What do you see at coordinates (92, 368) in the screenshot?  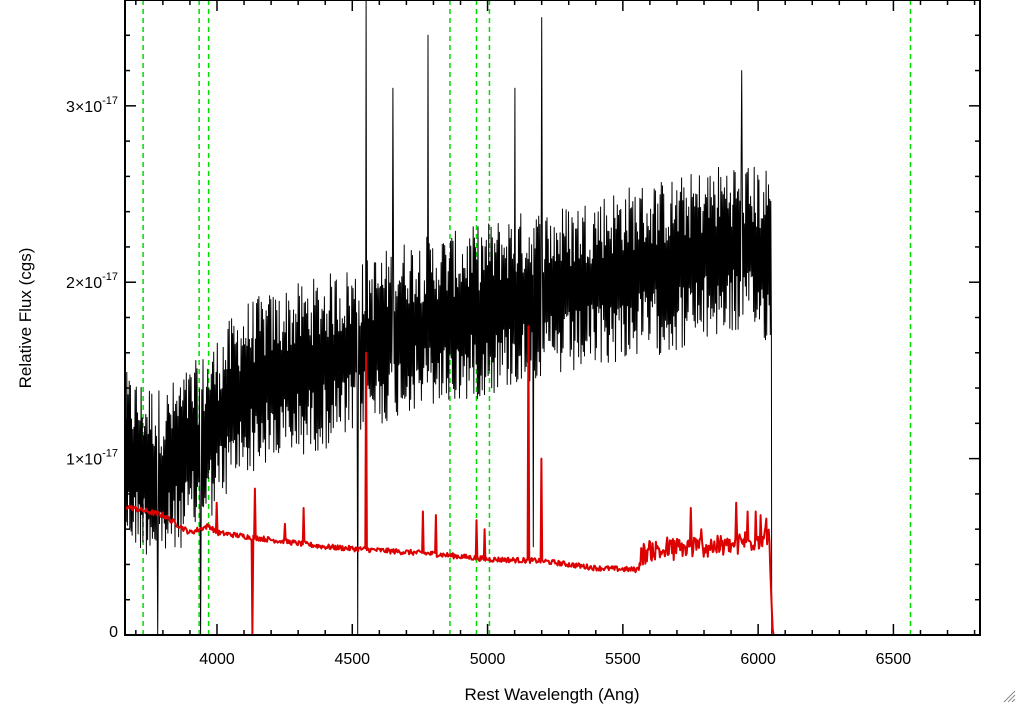 I see `y-tick-labels: 0 1×10⁻¹⁷ 2×10⁻¹⁷ 3×10⁻¹⁷` at bounding box center [92, 368].